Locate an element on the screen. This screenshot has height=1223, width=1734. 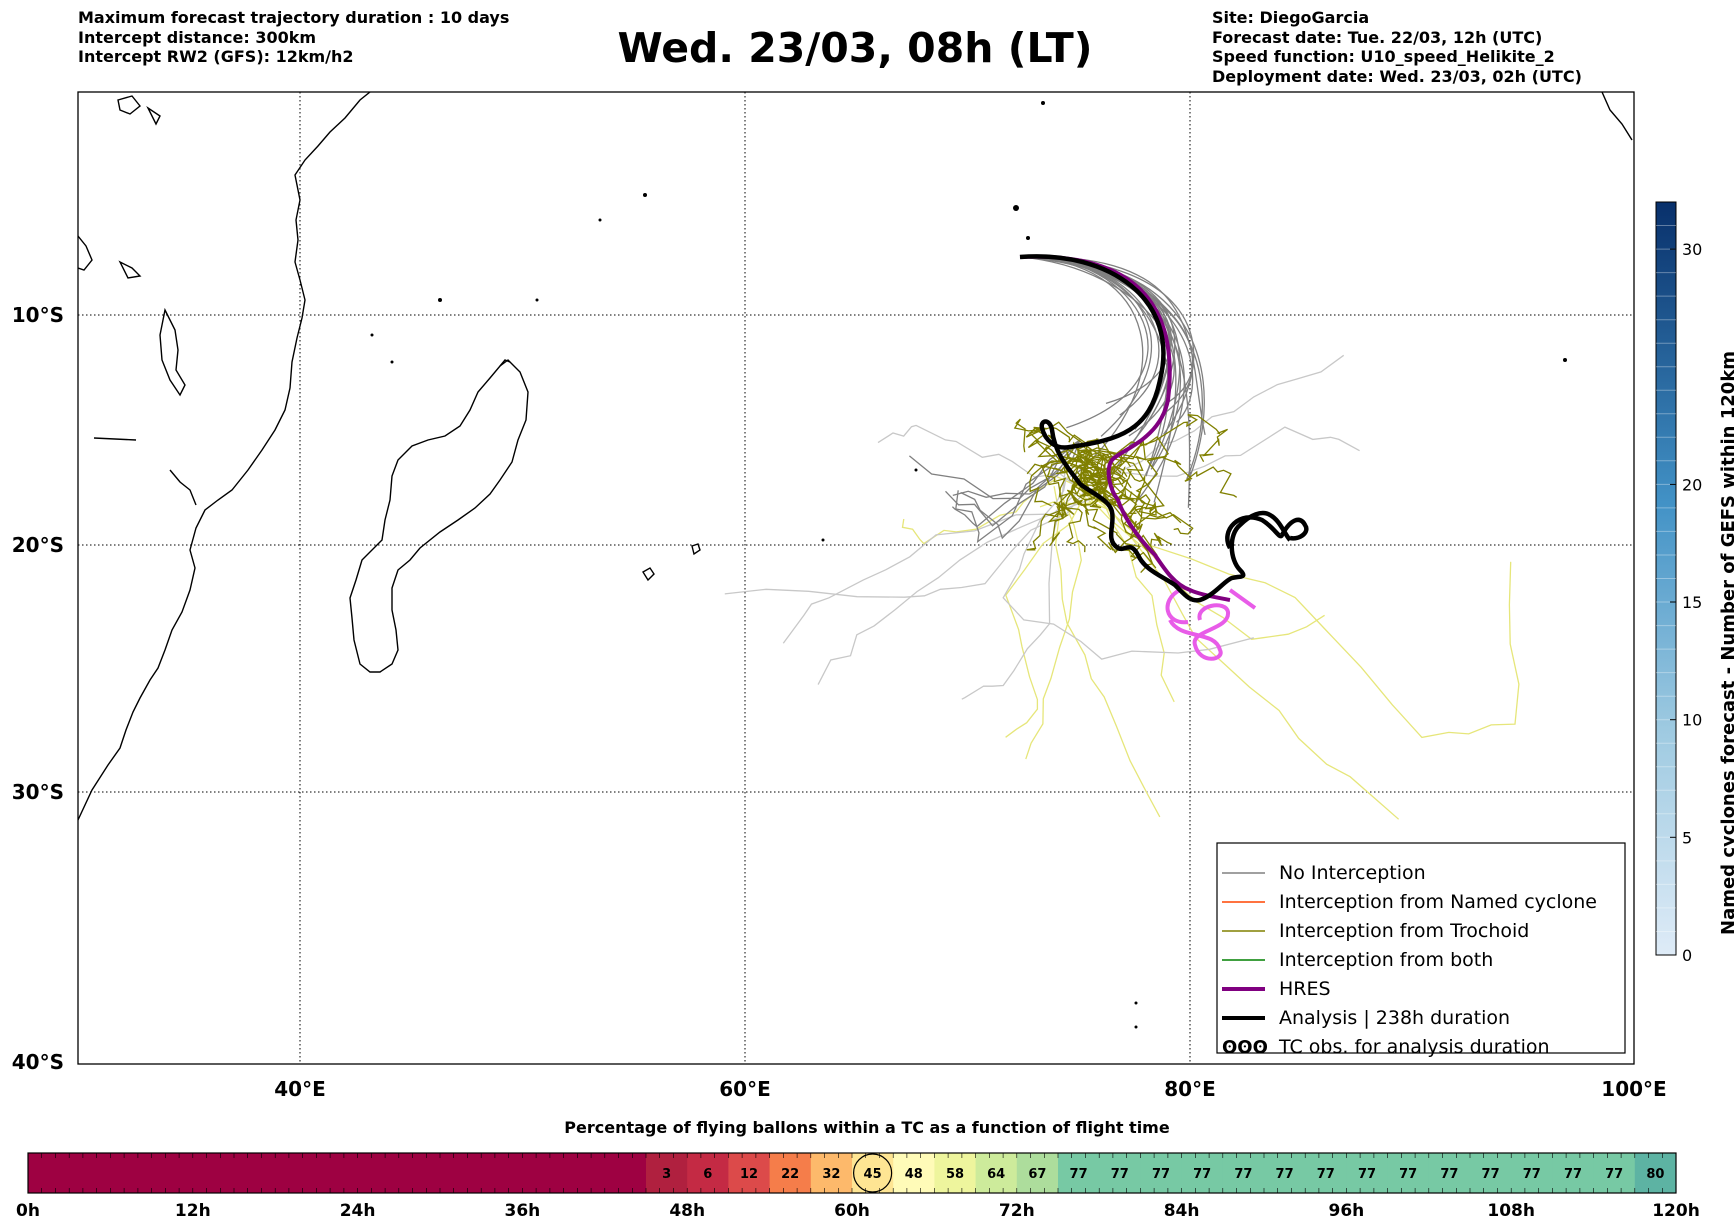
bottom-colorbar-frame is located at coordinates (852, 1173).